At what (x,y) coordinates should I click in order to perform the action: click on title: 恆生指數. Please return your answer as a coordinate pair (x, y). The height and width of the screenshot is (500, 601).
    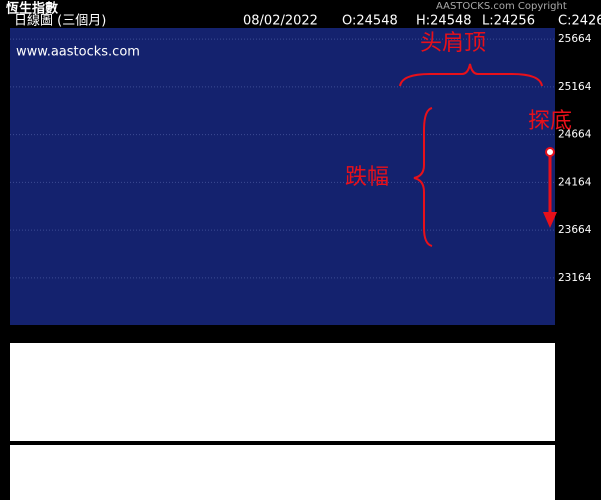
    Looking at the image, I should click on (31, 9).